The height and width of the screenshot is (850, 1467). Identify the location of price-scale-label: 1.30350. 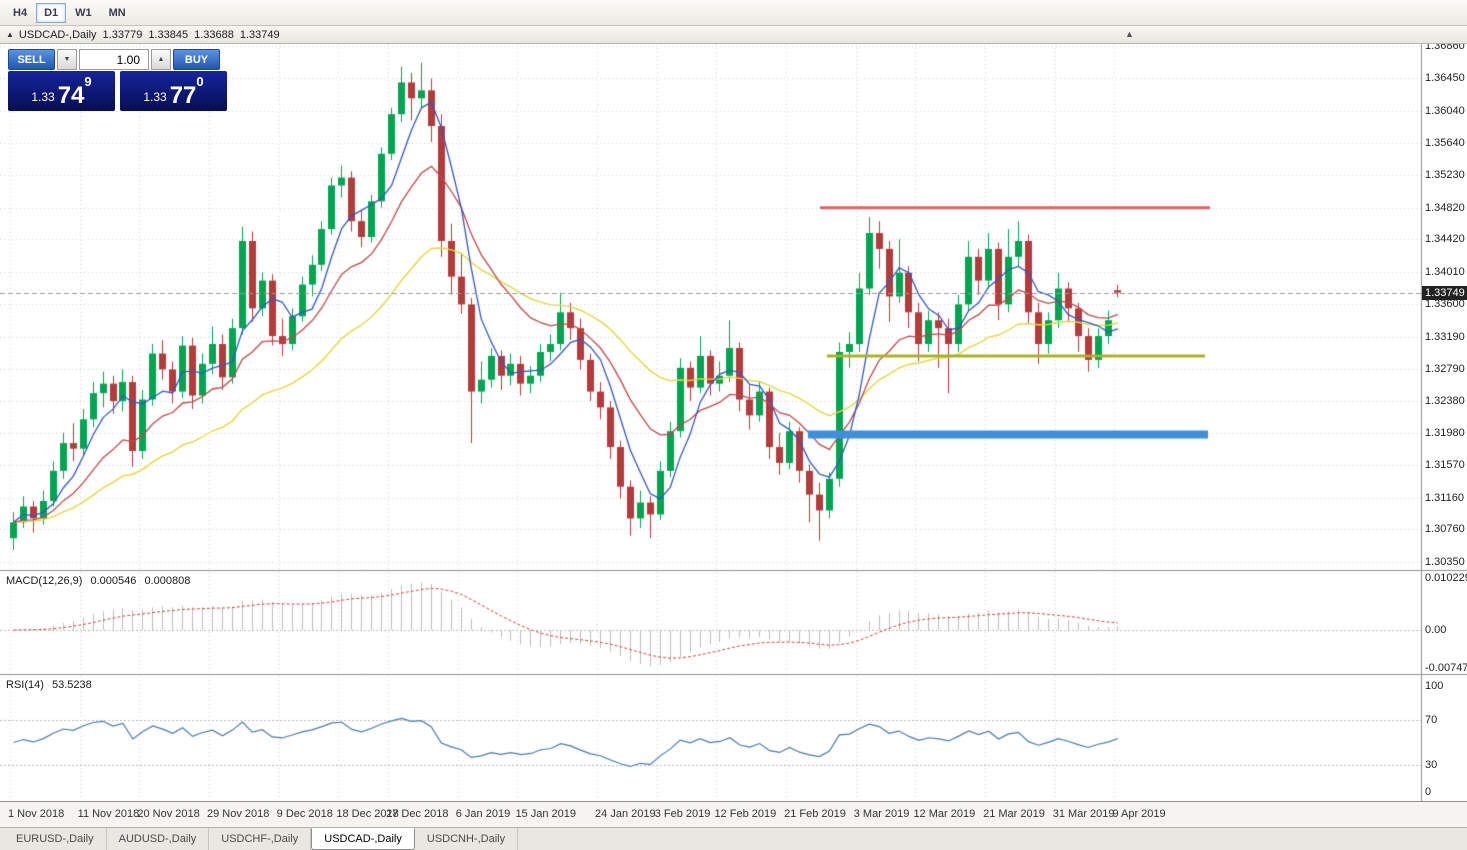
(1445, 561).